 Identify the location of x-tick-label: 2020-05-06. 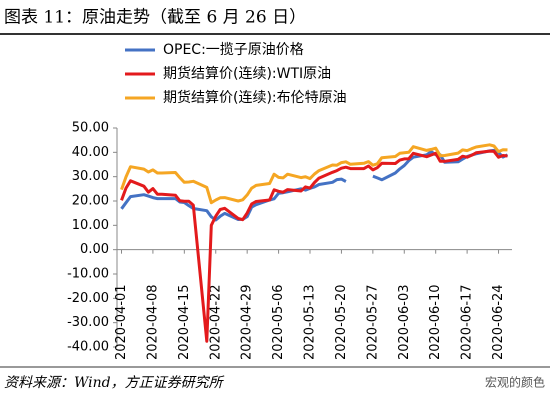
(278, 322).